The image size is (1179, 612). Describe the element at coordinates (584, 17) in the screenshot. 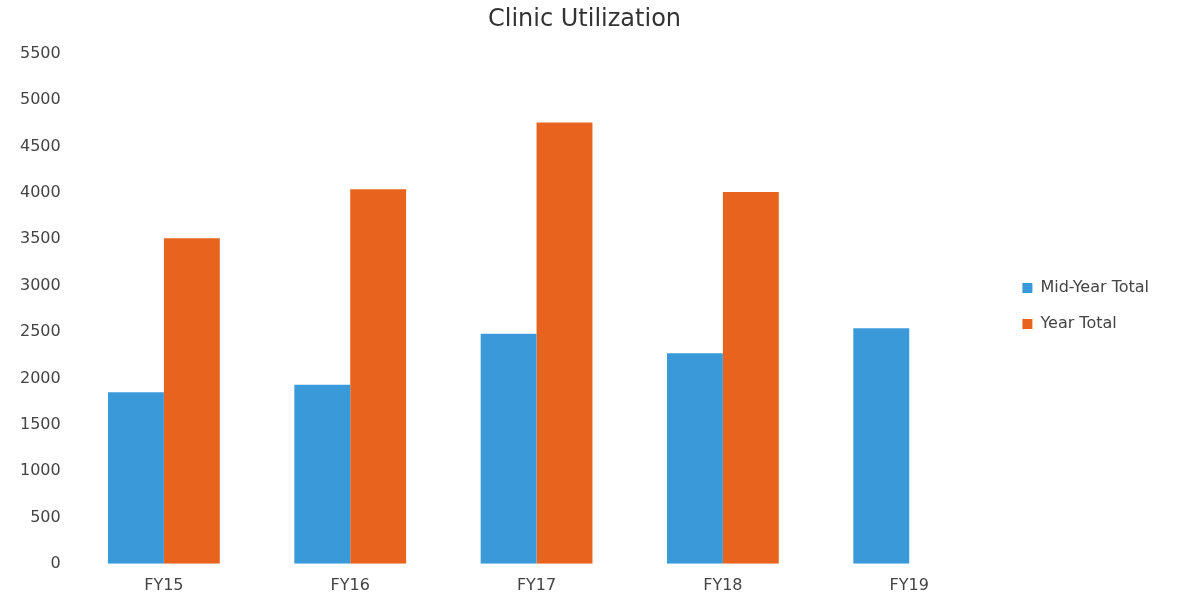

I see `chart-title: Clinic Utilization` at that location.